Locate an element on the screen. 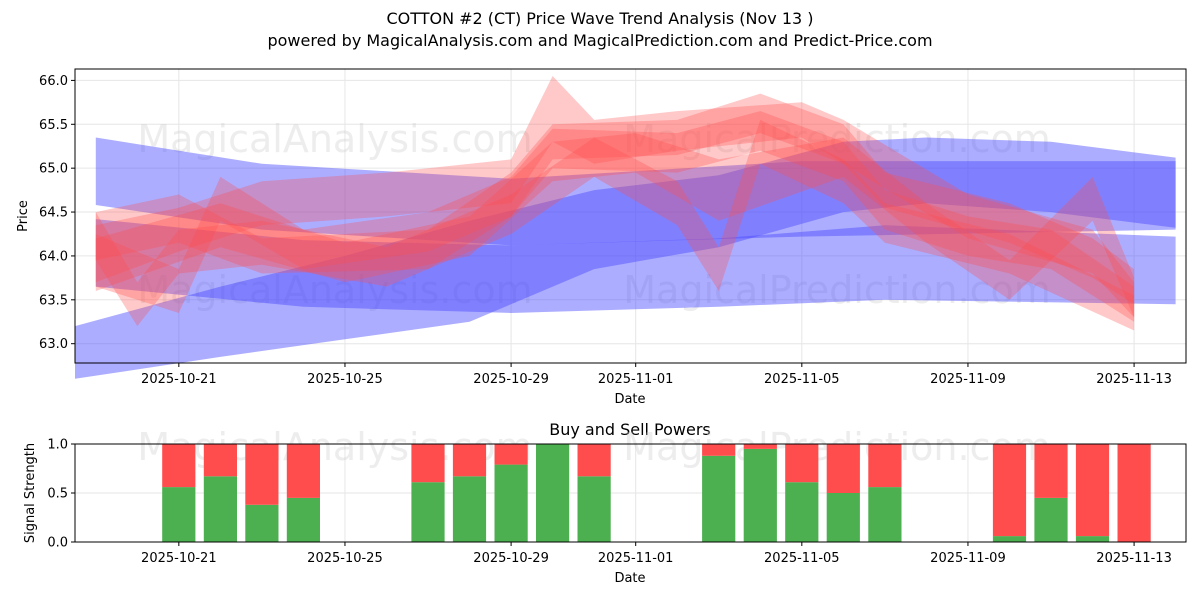 Image resolution: width=1200 pixels, height=600 pixels. signal-x-tick-label: 2025-11-01 is located at coordinates (636, 558).